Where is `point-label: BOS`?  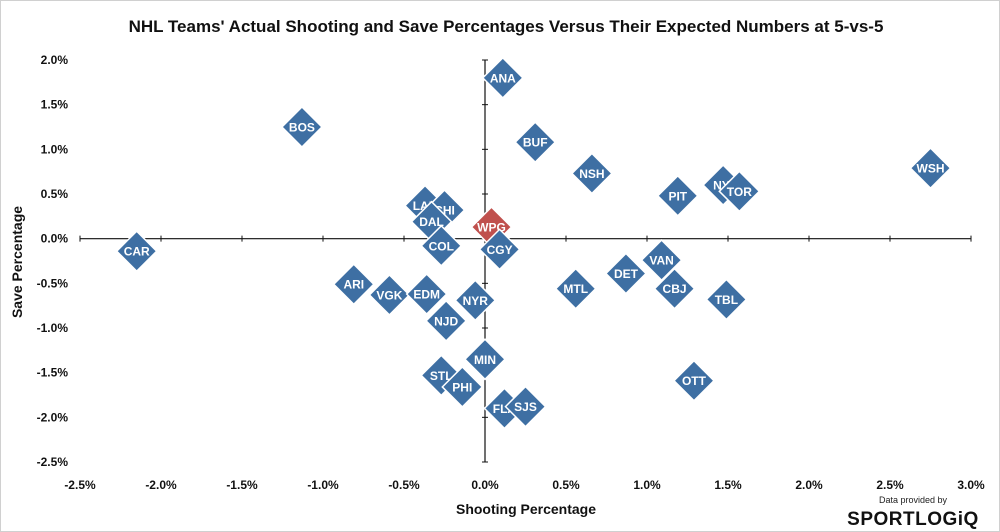 point-label: BOS is located at coordinates (302, 128).